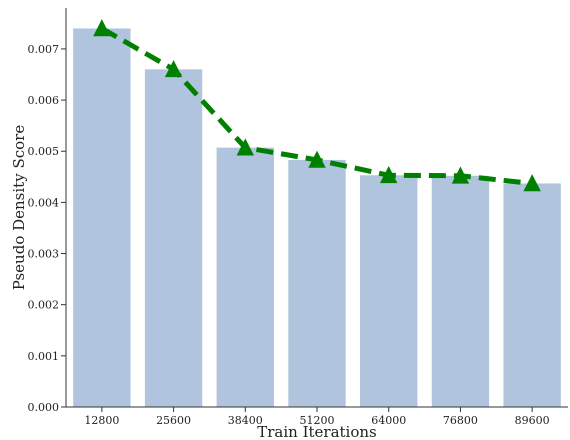 Image resolution: width=570 pixels, height=440 pixels. Describe the element at coordinates (44, 254) in the screenshot. I see `y-tick-label: 0.003` at that location.